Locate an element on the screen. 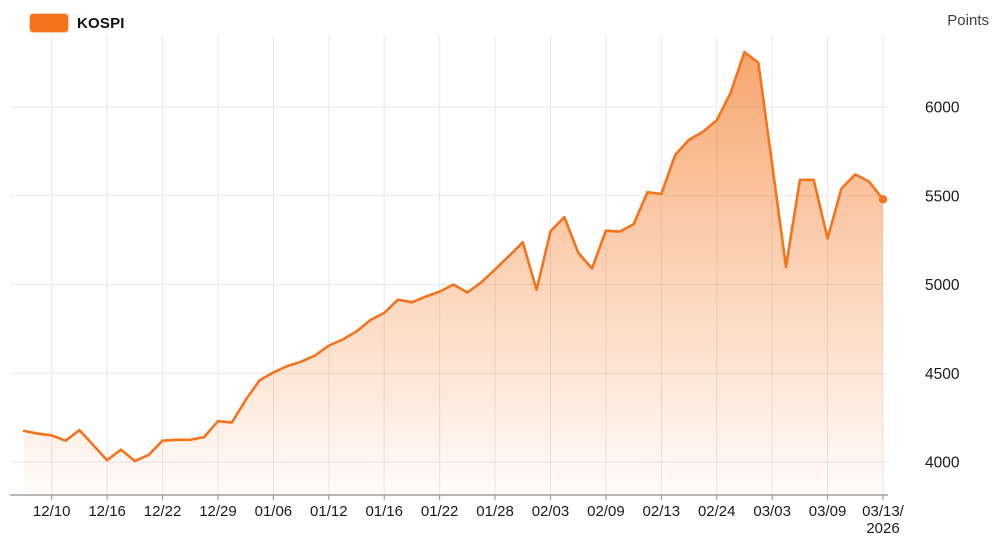 This screenshot has height=550, width=1003. x-tick-label: 01/22 is located at coordinates (440, 511).